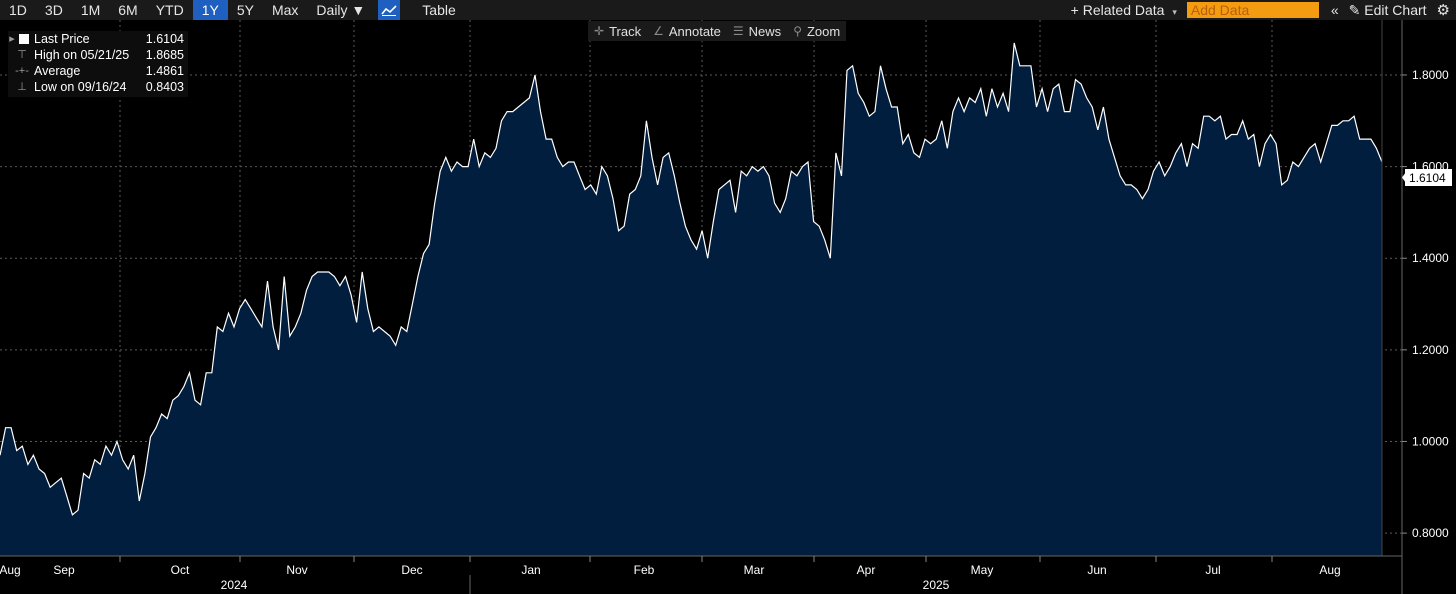 This screenshot has height=594, width=1456. Describe the element at coordinates (866, 570) in the screenshot. I see `x-tick-label: Apr` at that location.